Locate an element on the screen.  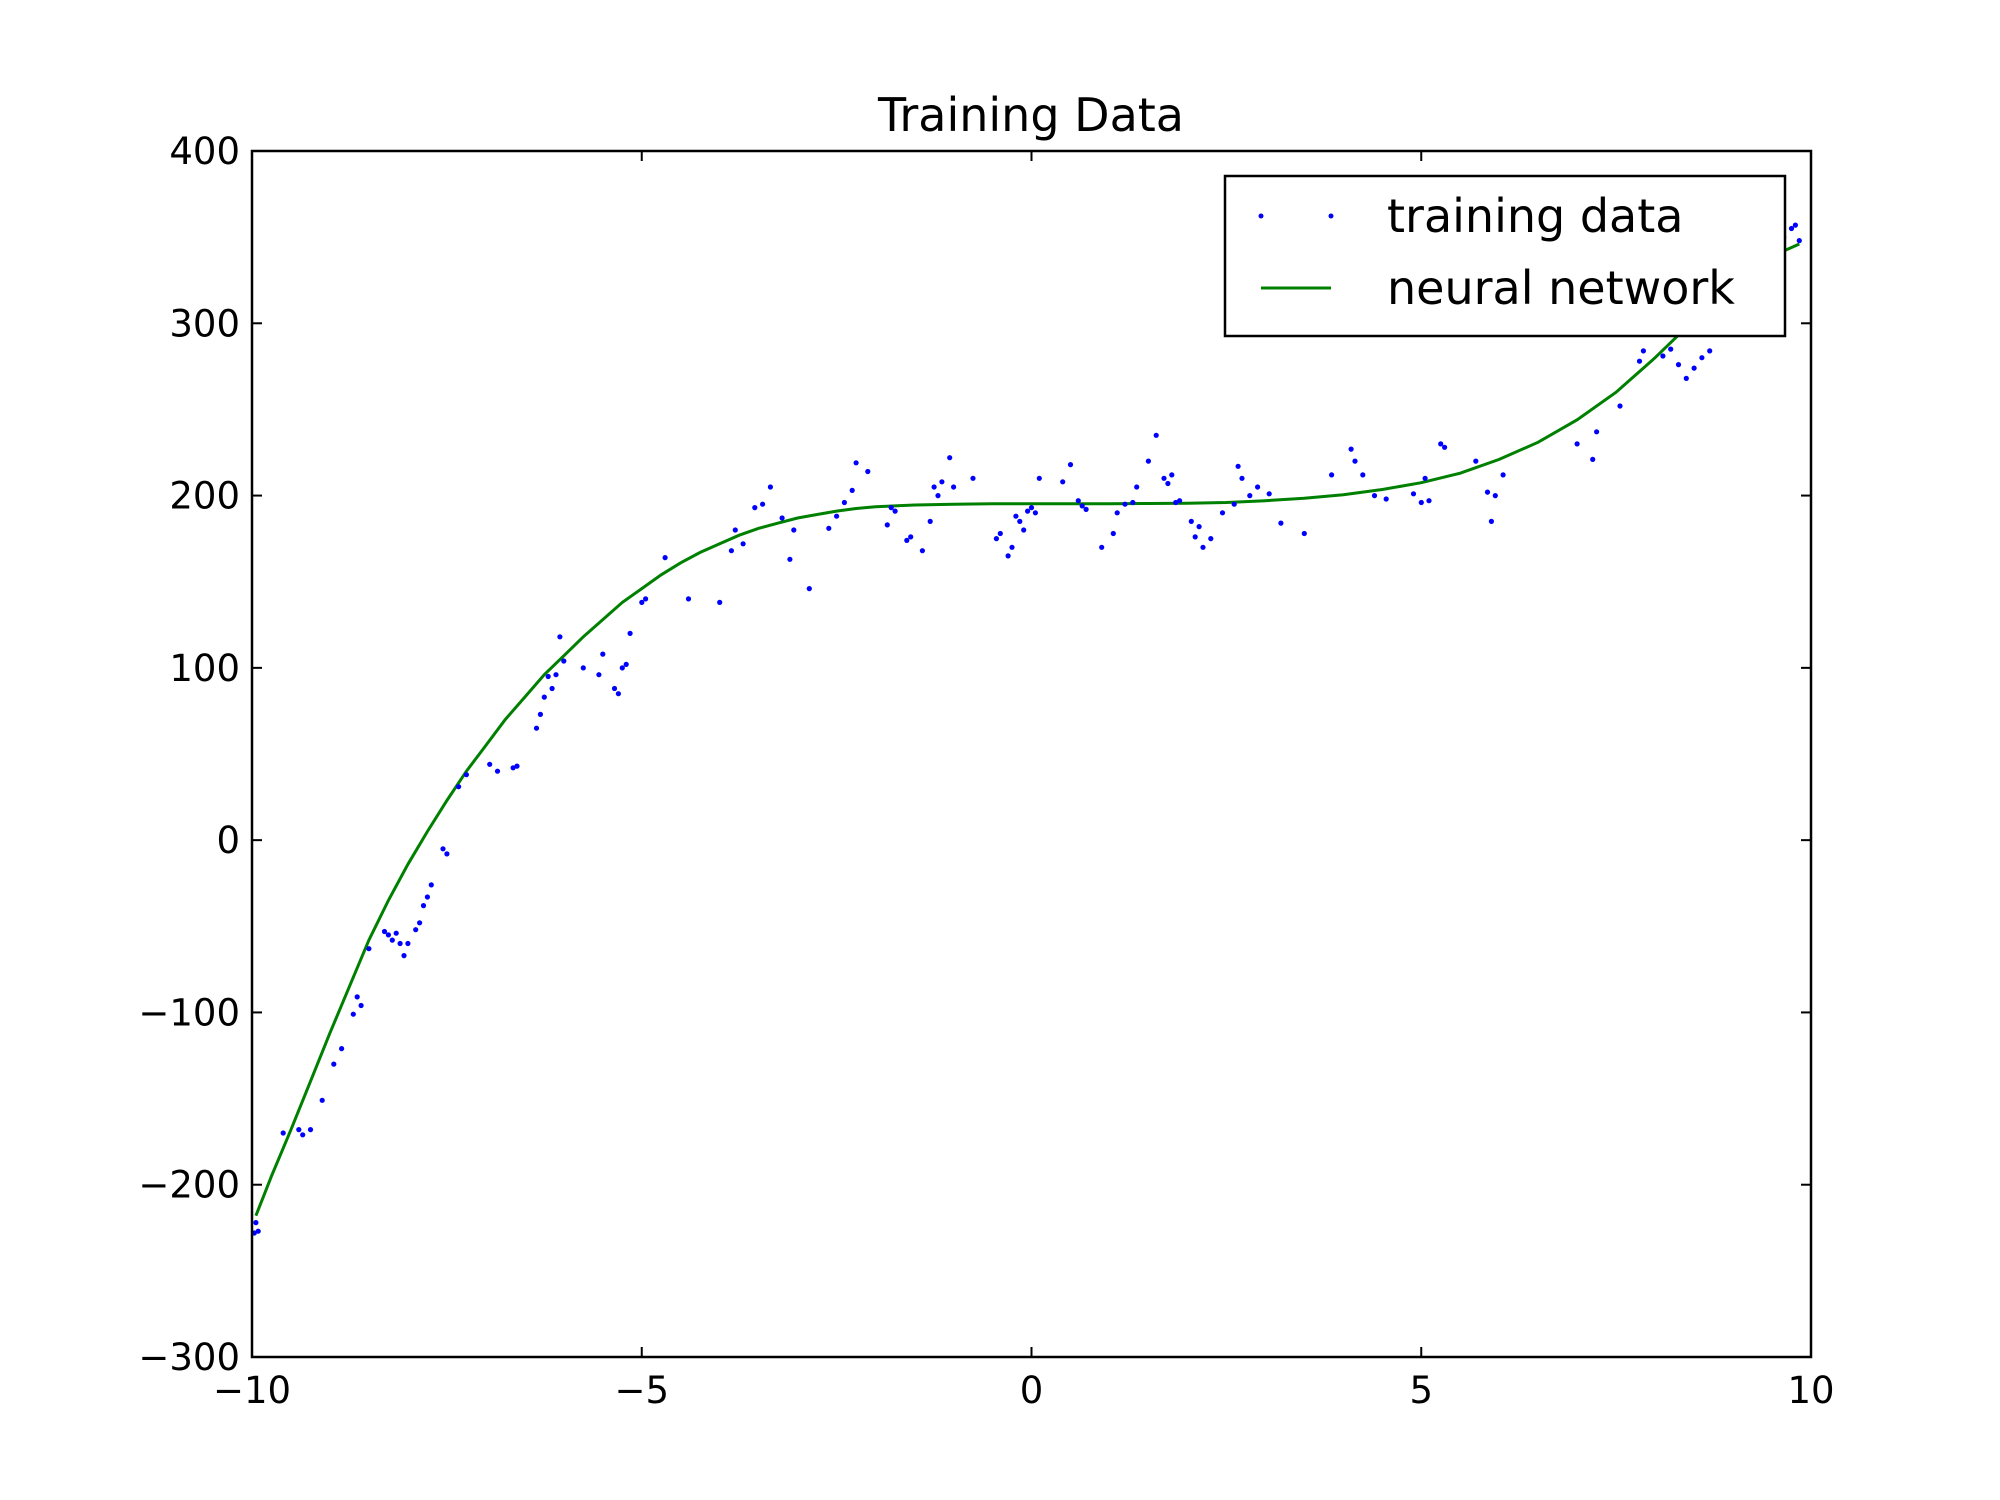
x-tick-label: −5 is located at coordinates (641, 1390).